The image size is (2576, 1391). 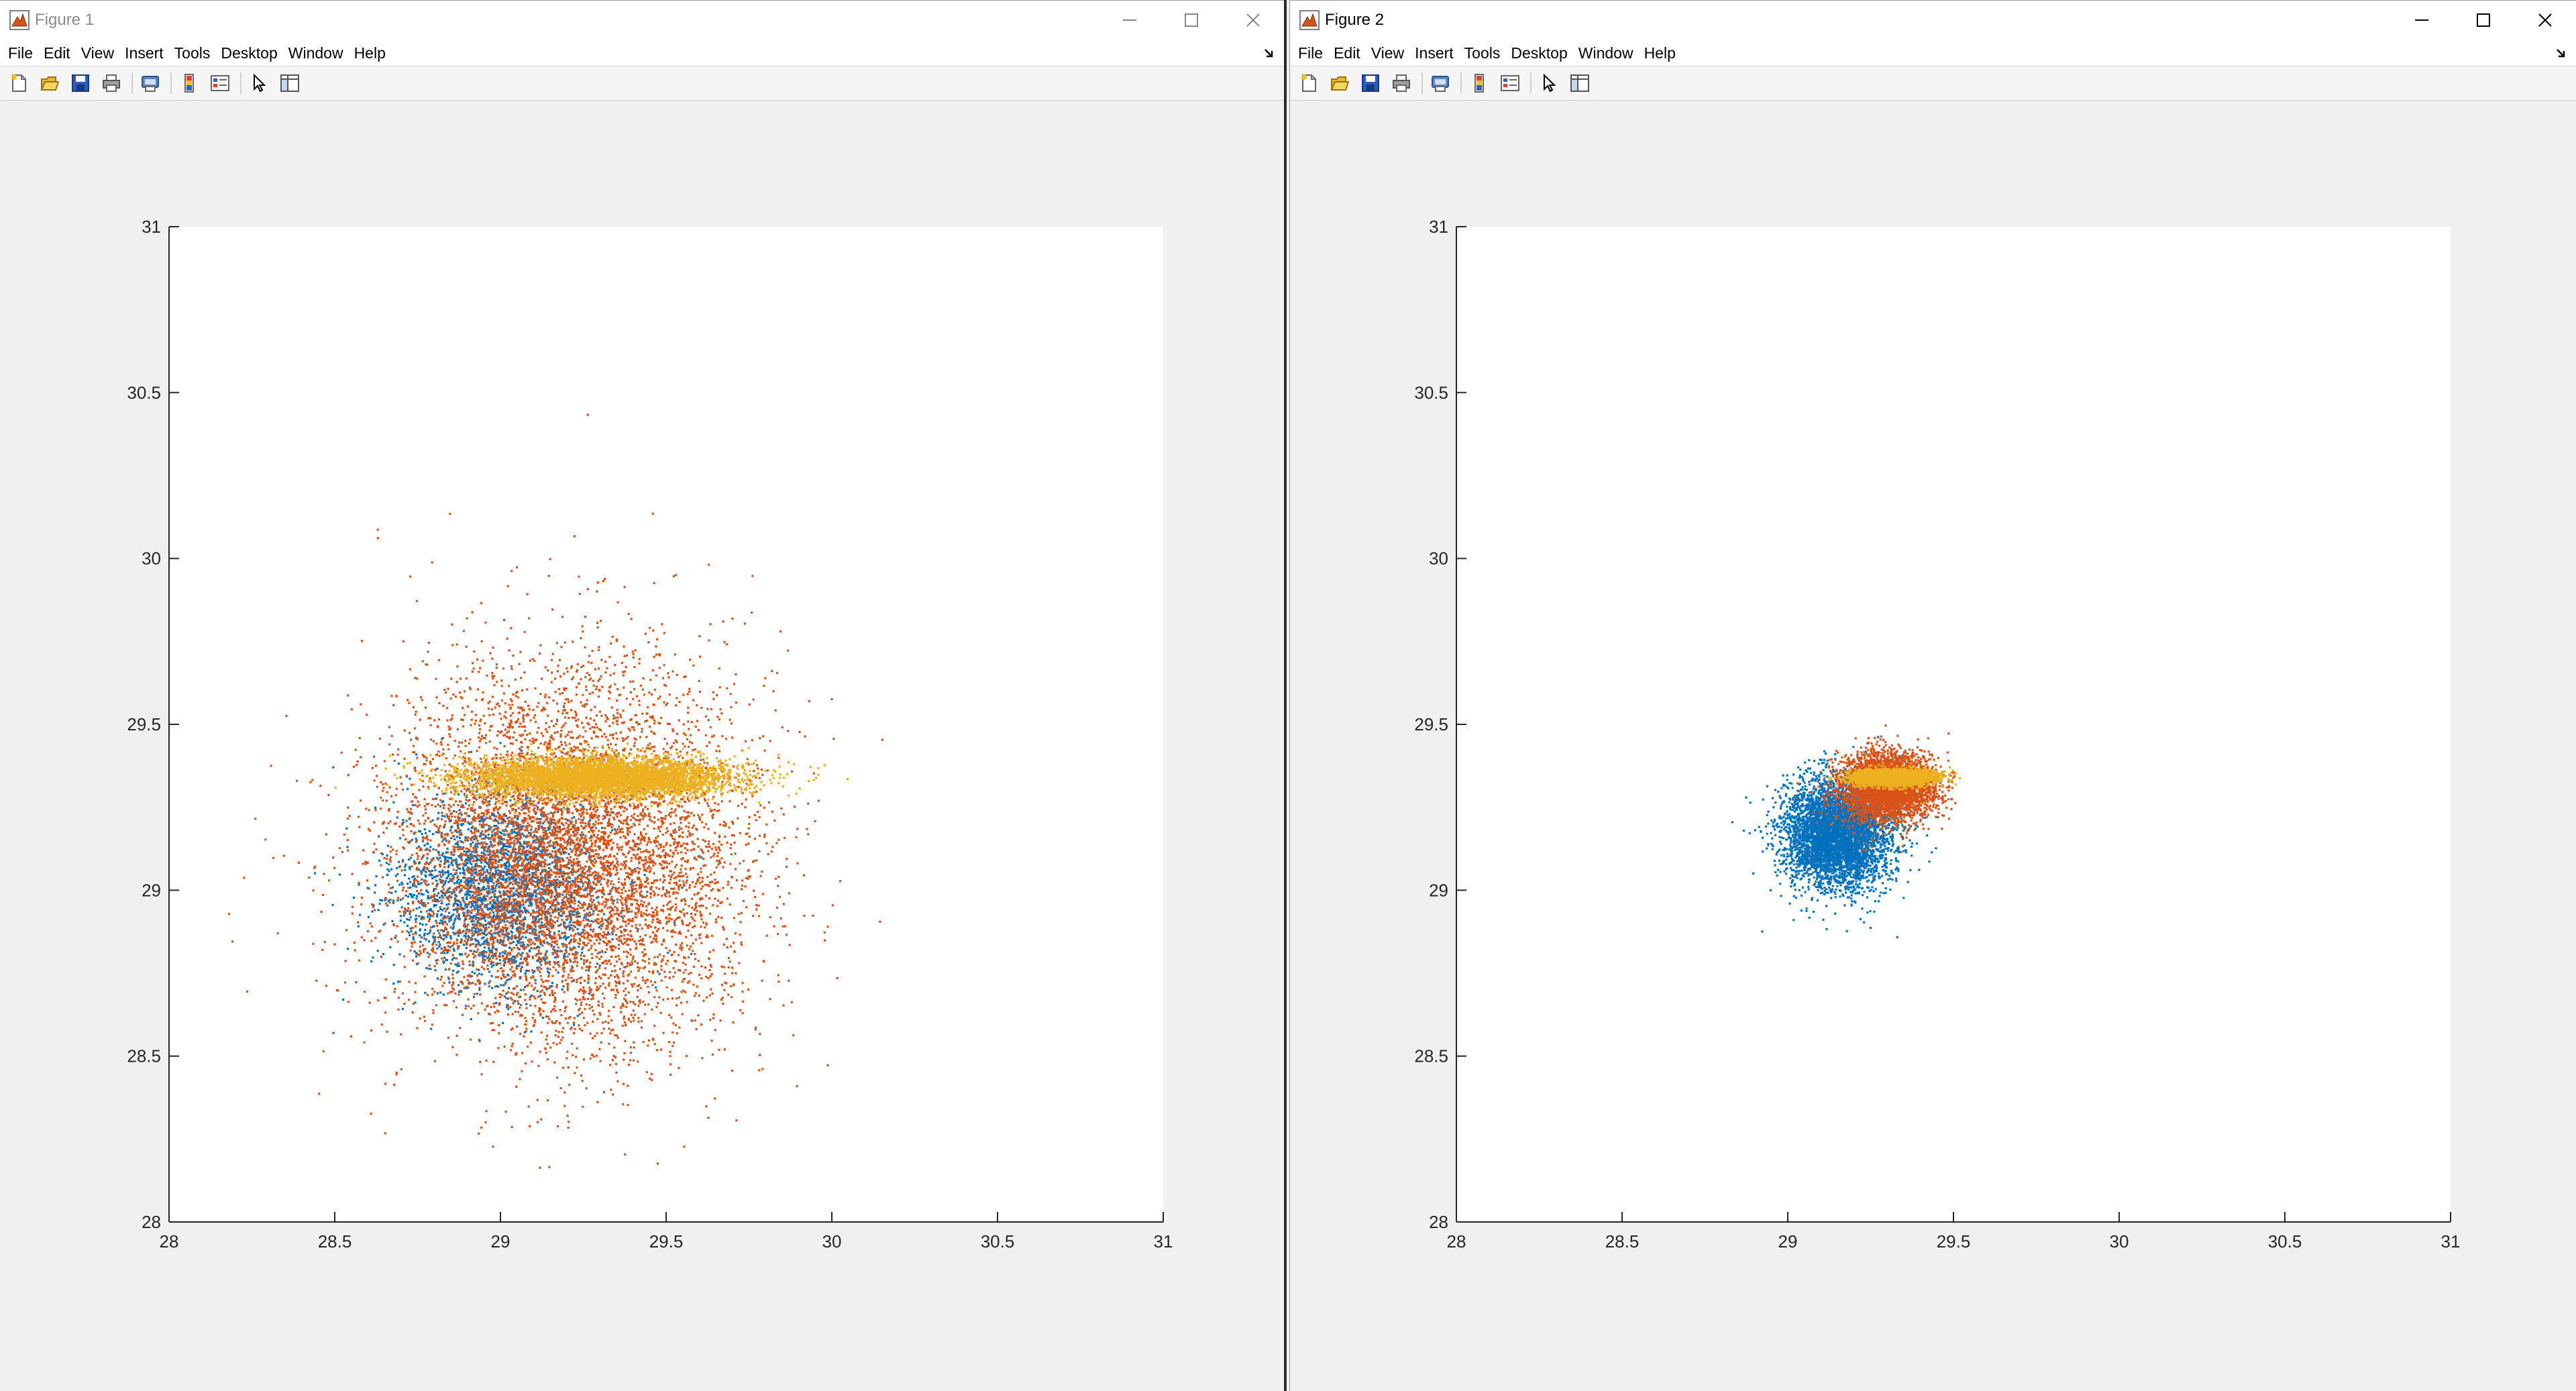 I want to click on data-points, so click(x=1846, y=831).